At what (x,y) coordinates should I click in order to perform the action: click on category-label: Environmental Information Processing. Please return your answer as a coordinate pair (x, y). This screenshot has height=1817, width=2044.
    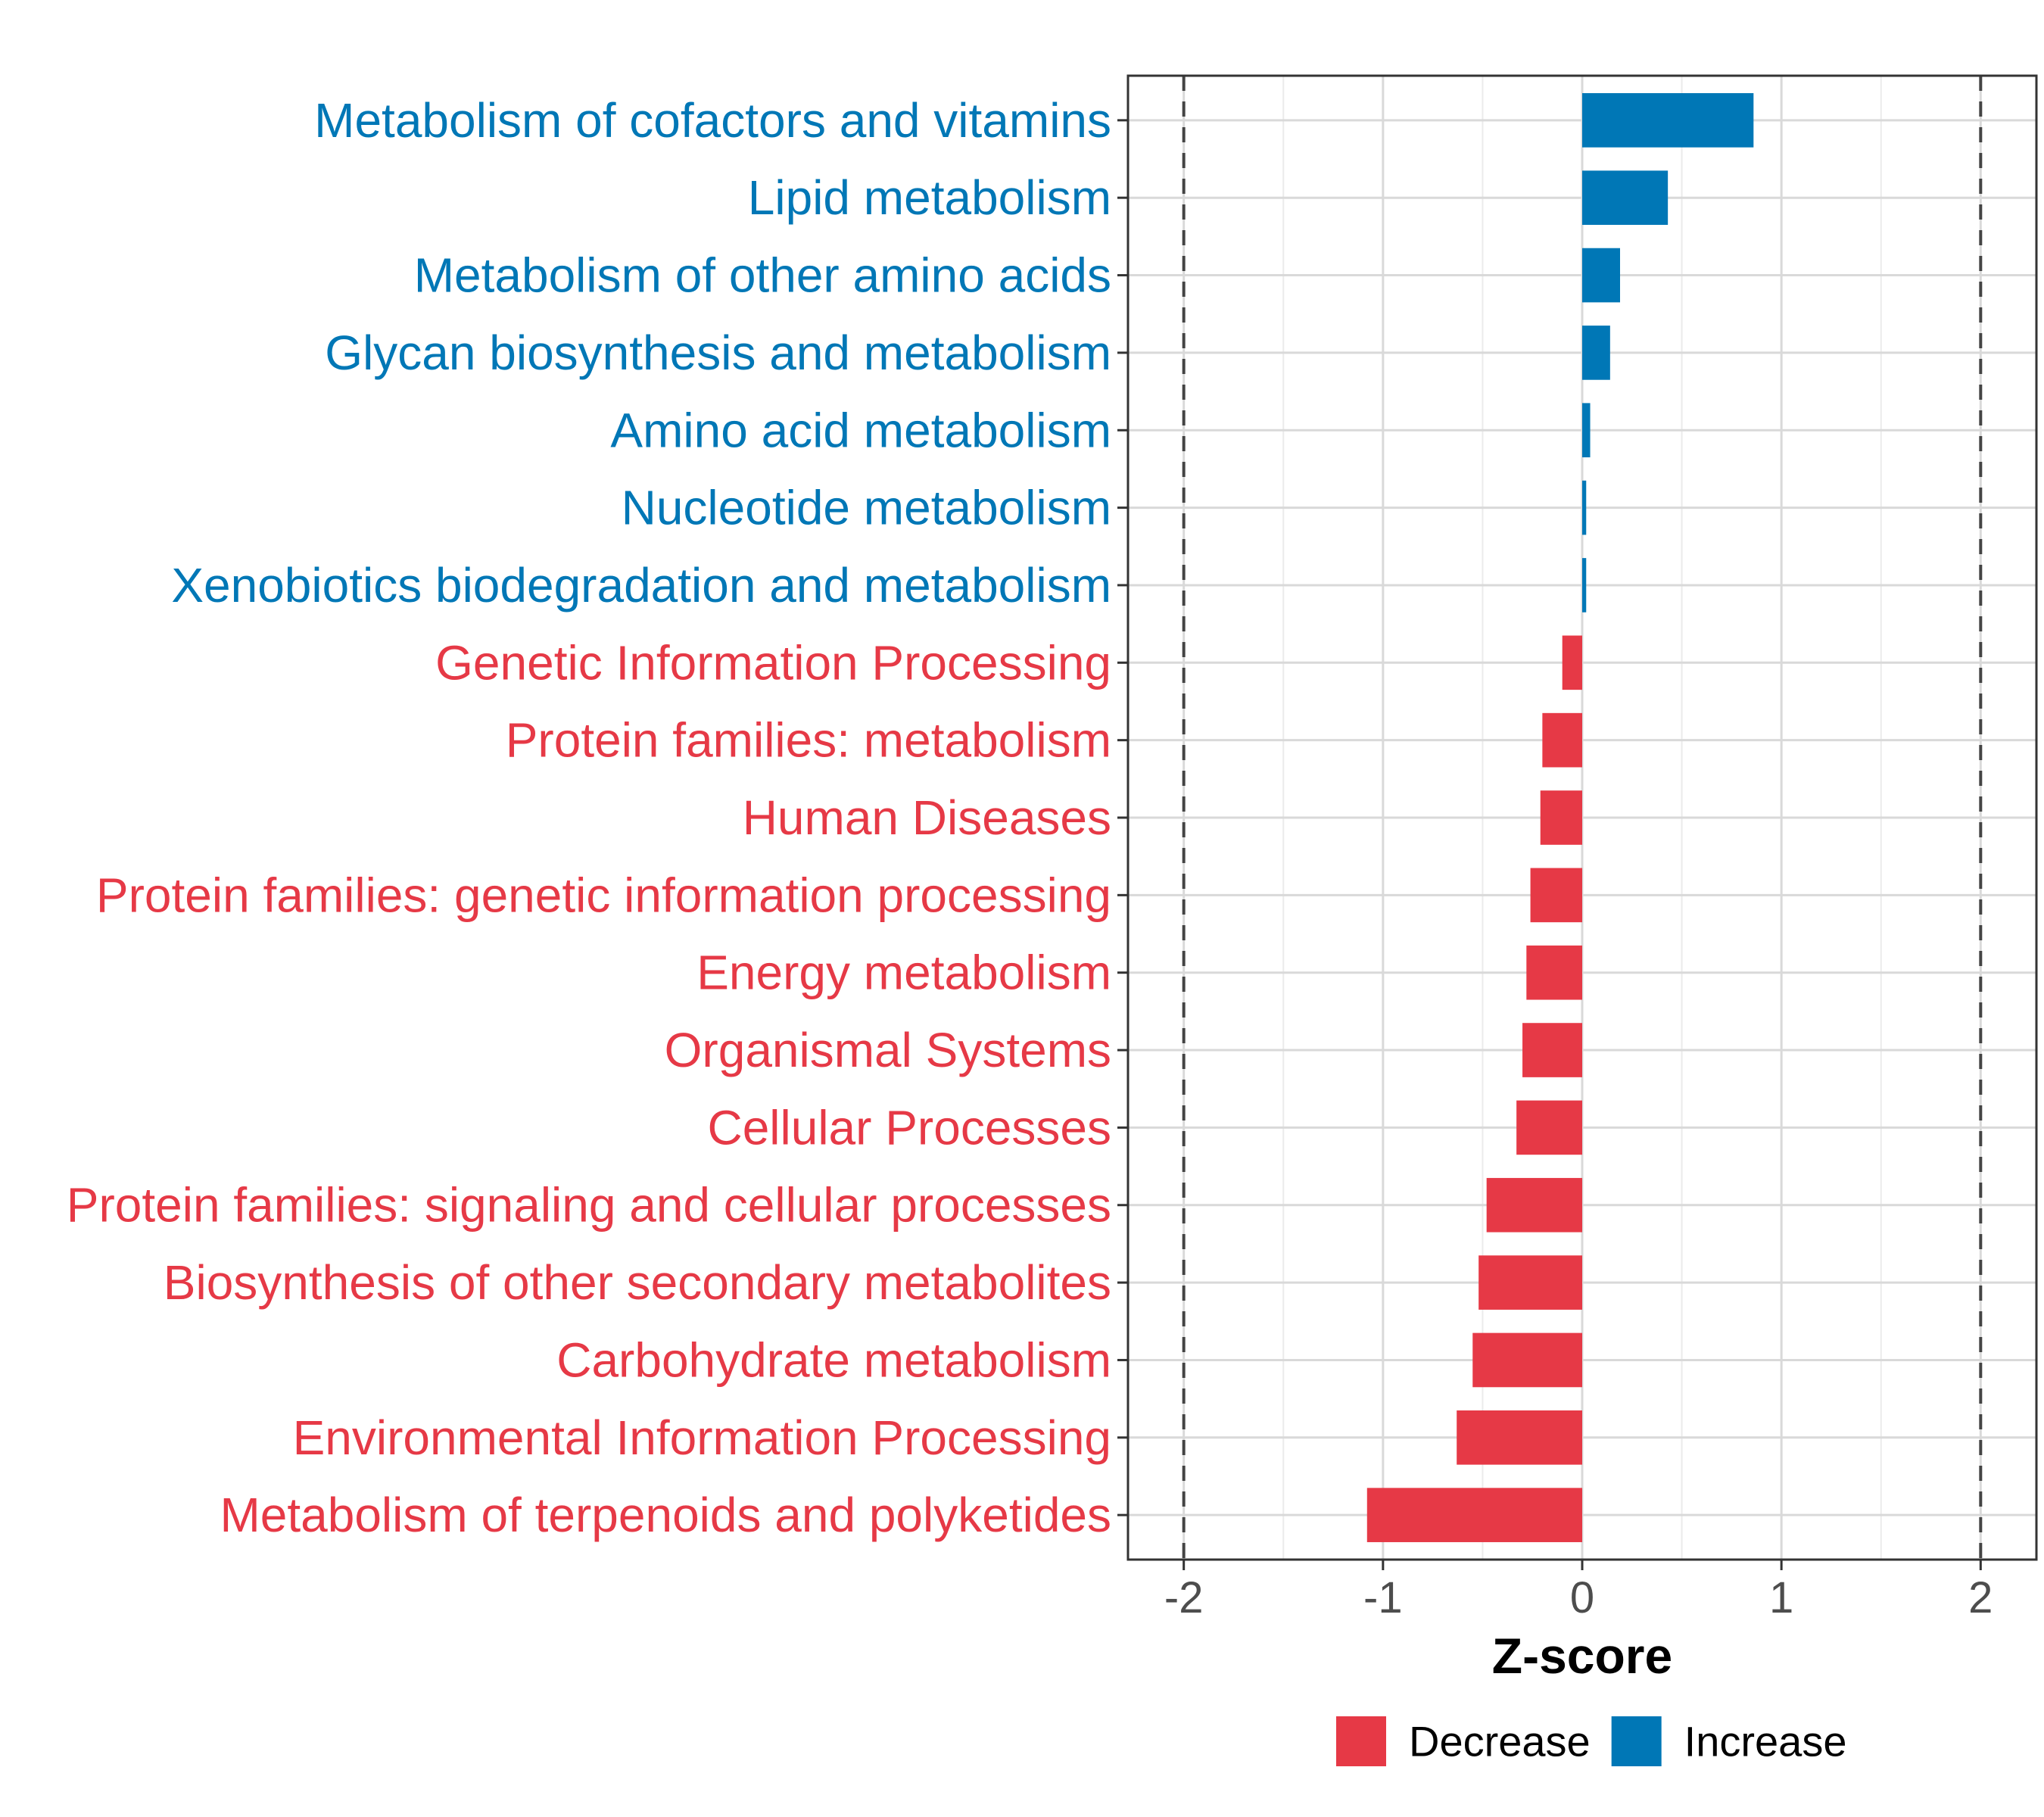
    Looking at the image, I should click on (702, 1437).